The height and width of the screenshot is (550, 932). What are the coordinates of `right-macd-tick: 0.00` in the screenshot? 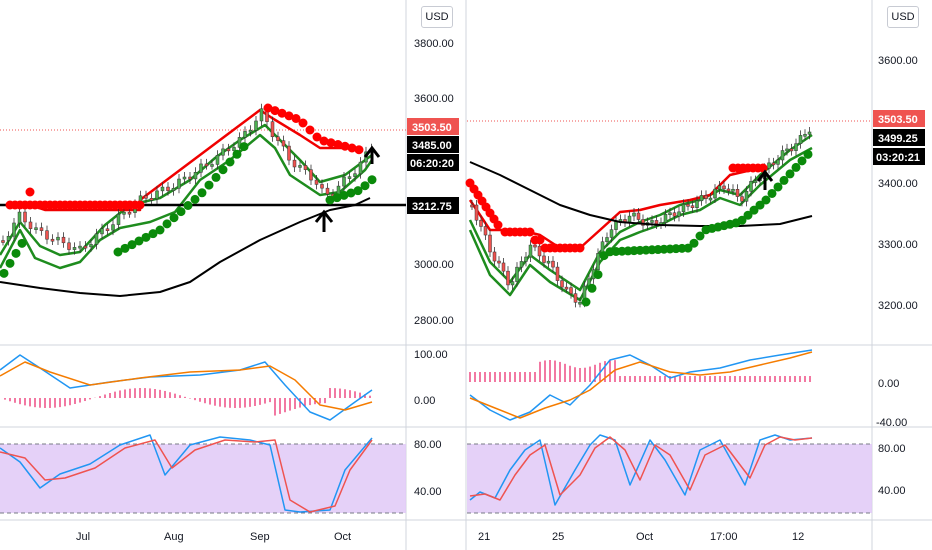 It's located at (888, 384).